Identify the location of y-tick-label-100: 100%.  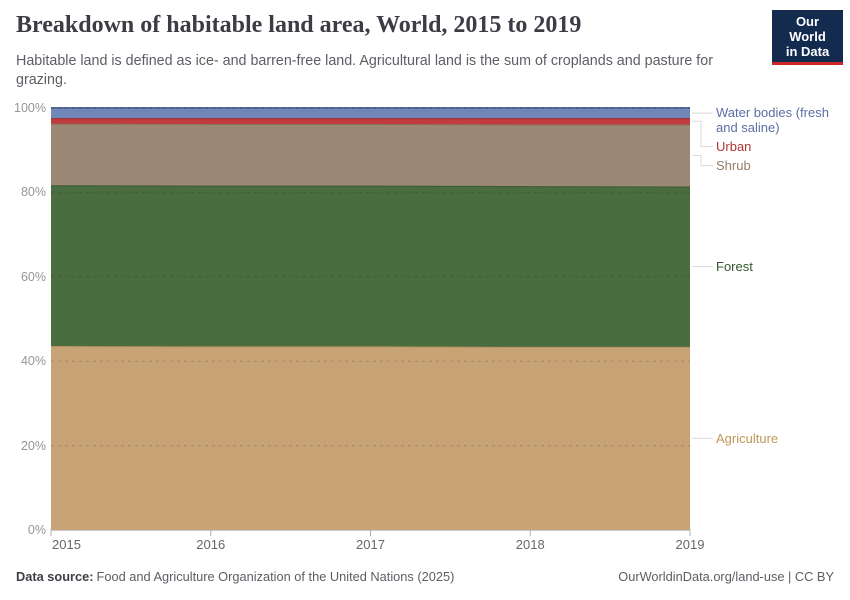
(30, 108).